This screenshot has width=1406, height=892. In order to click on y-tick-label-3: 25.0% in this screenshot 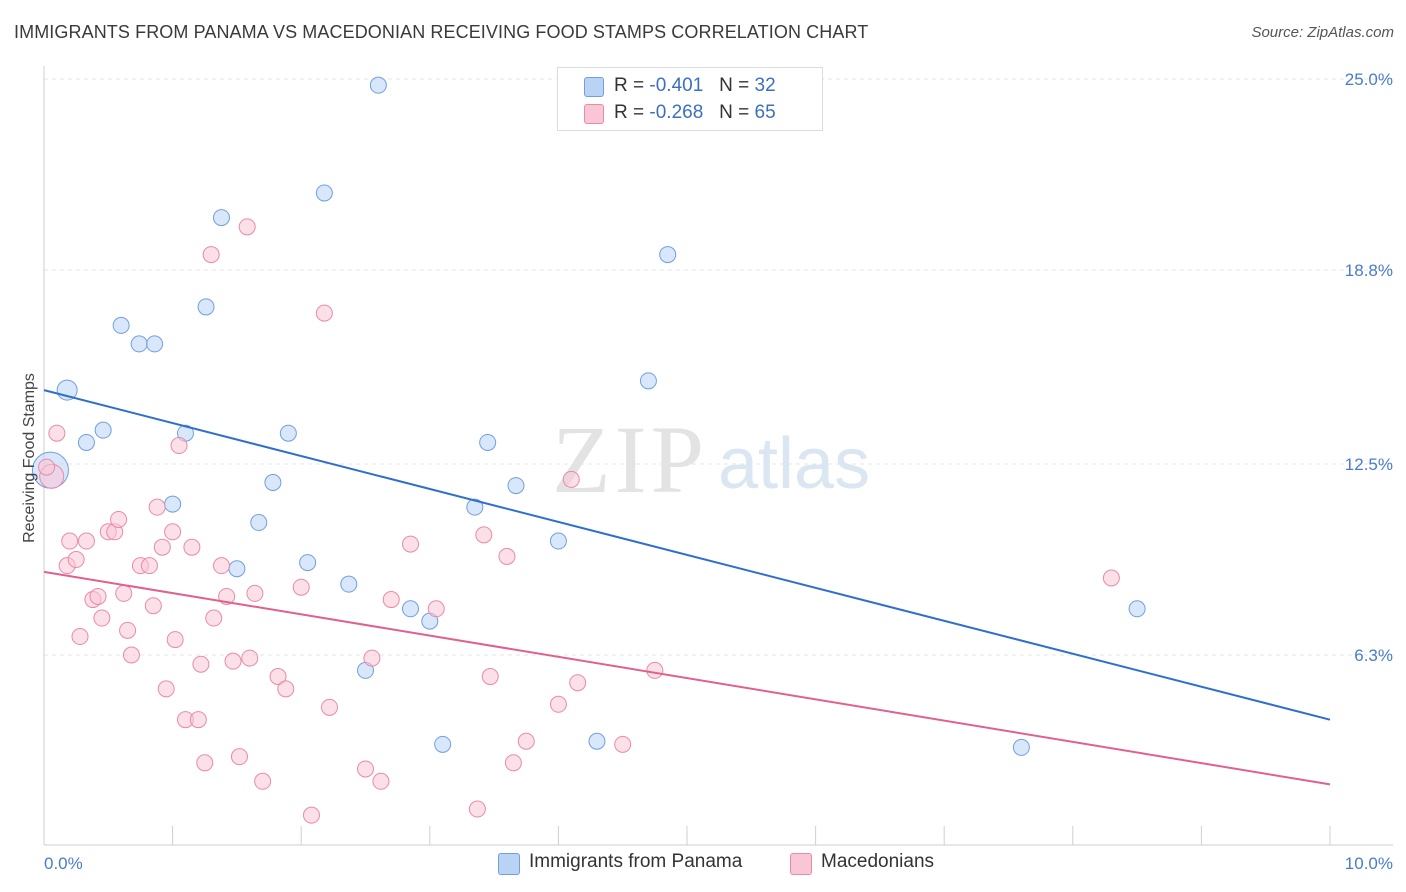, I will do `click(1369, 79)`.